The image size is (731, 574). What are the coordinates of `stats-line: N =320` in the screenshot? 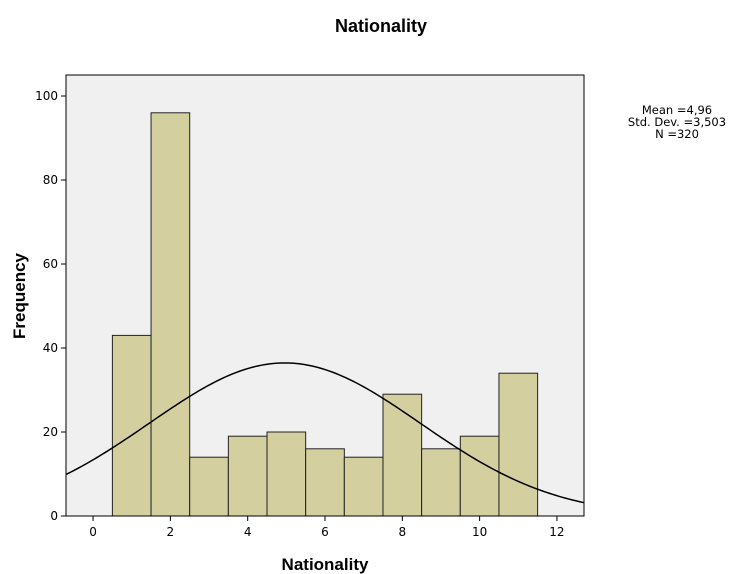 It's located at (677, 134).